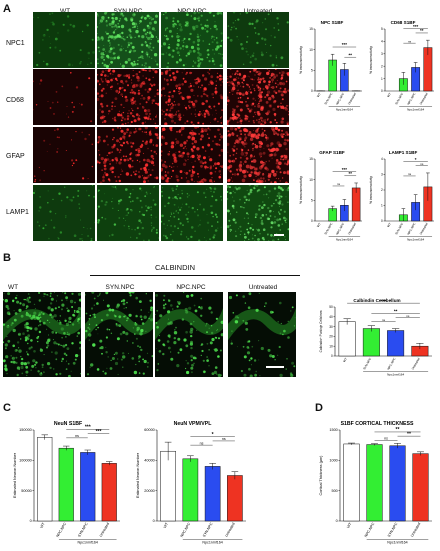 This screenshot has height=551, width=440. What do you see at coordinates (119, 334) in the screenshot?
I see `calbindin-micrograph-syn-npc` at bounding box center [119, 334].